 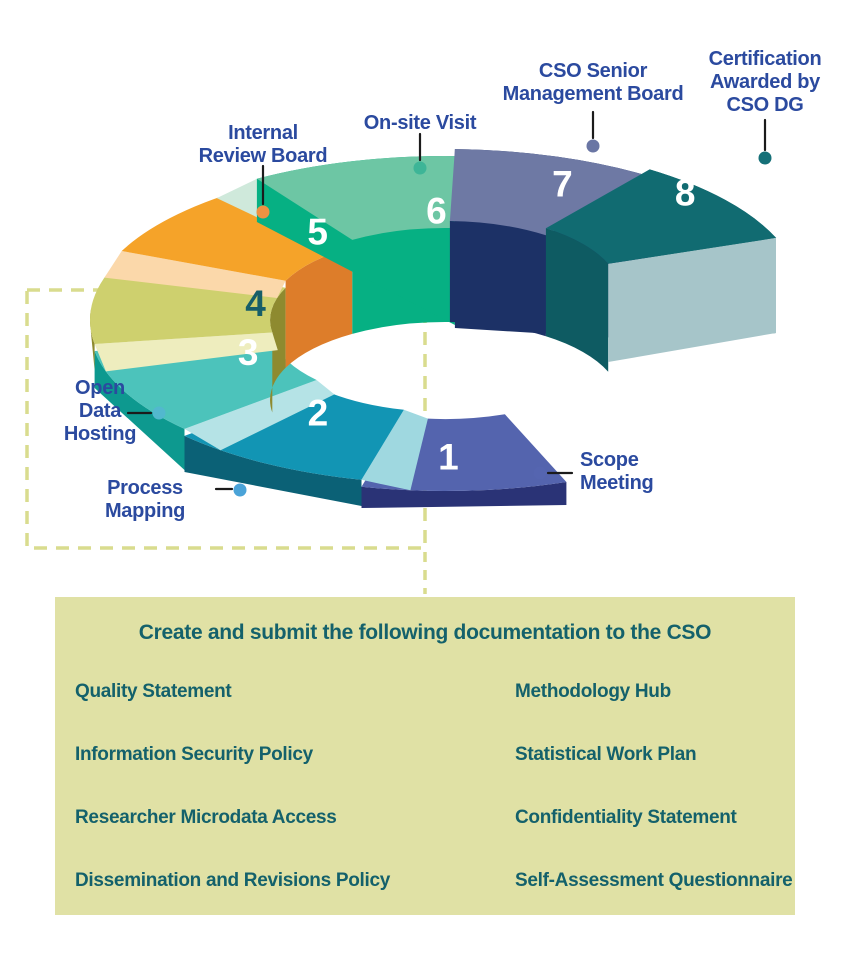 What do you see at coordinates (617, 471) in the screenshot?
I see `callout-scope-meeting: Scope Meeting` at bounding box center [617, 471].